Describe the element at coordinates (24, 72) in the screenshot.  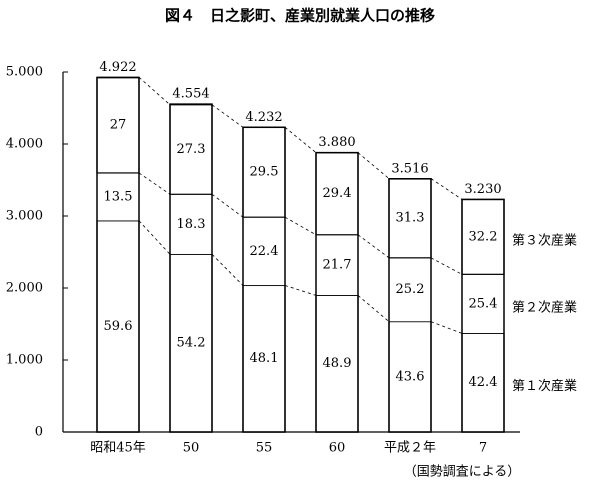
I see `y-tick-label: 5.000` at that location.